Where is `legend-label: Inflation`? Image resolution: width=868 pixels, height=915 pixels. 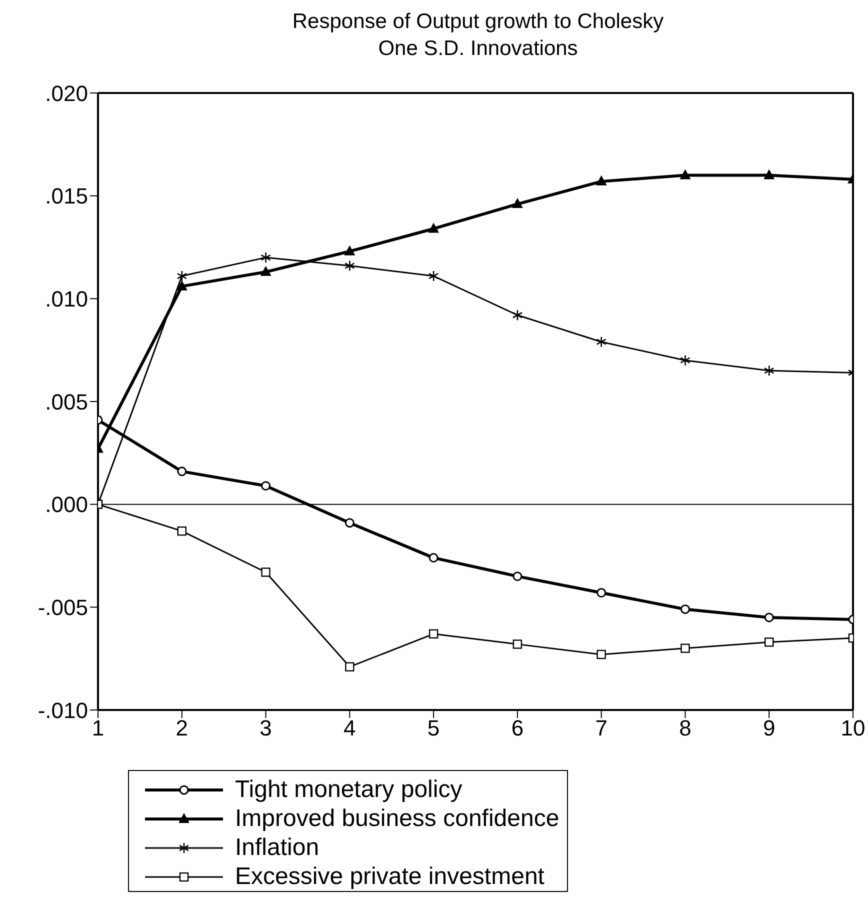
legend-label: Inflation is located at coordinates (277, 848).